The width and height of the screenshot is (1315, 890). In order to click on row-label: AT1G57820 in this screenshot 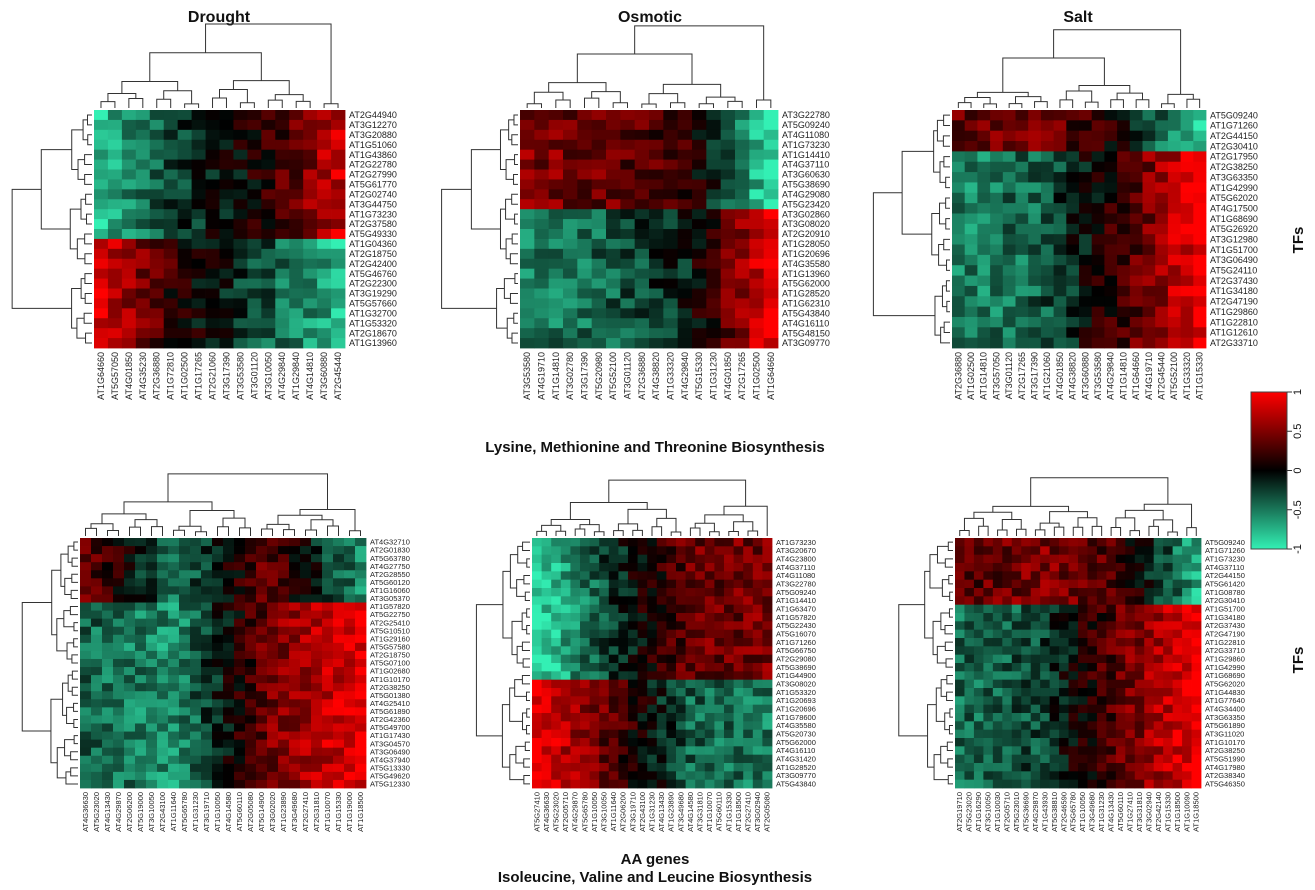, I will do `click(390, 606)`.